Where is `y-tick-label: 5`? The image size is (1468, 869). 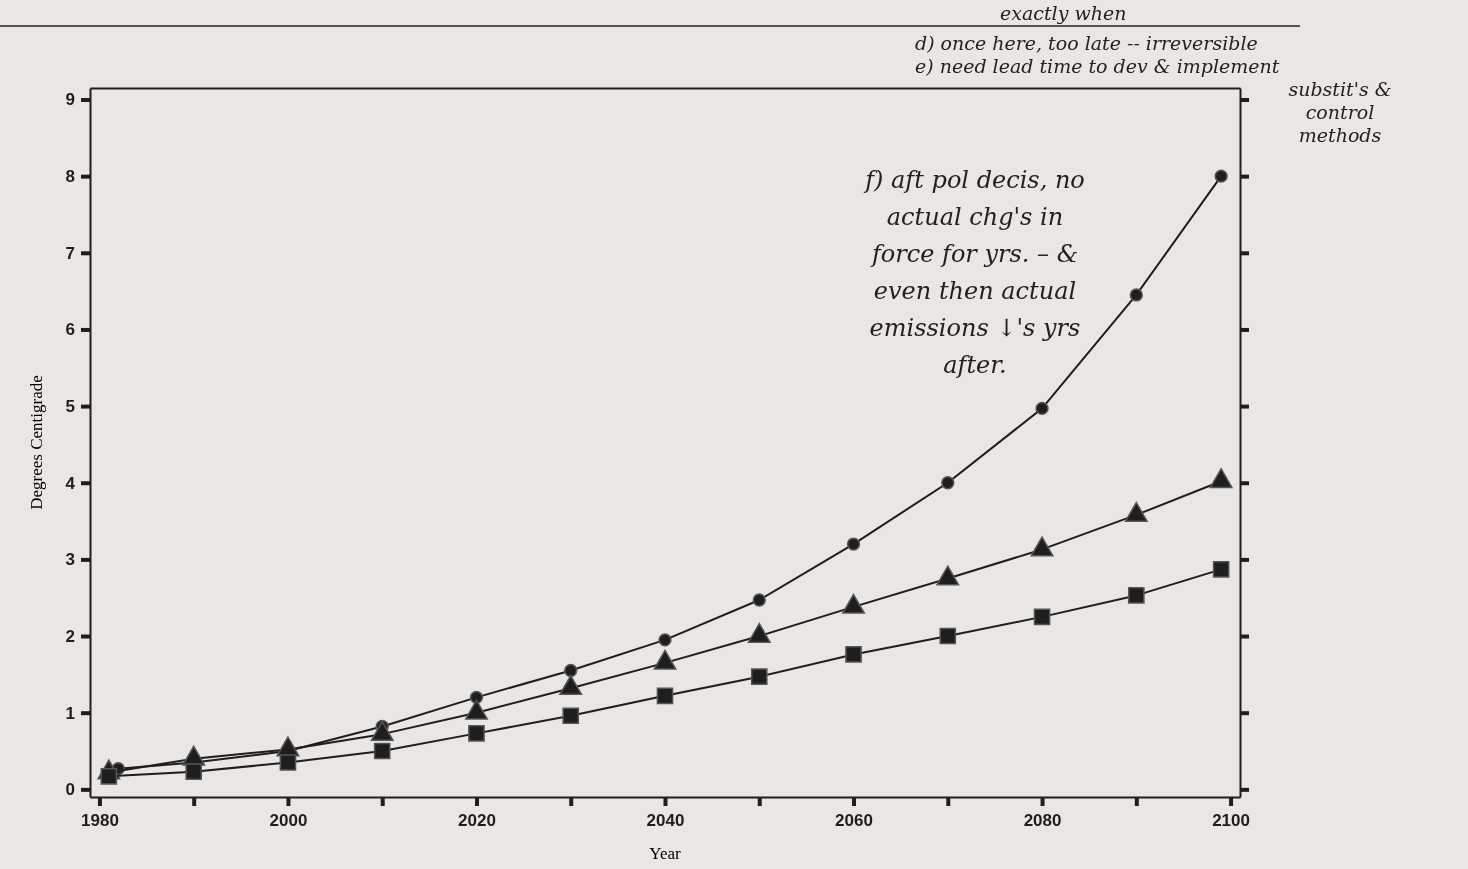
y-tick-label: 5 is located at coordinates (70, 407).